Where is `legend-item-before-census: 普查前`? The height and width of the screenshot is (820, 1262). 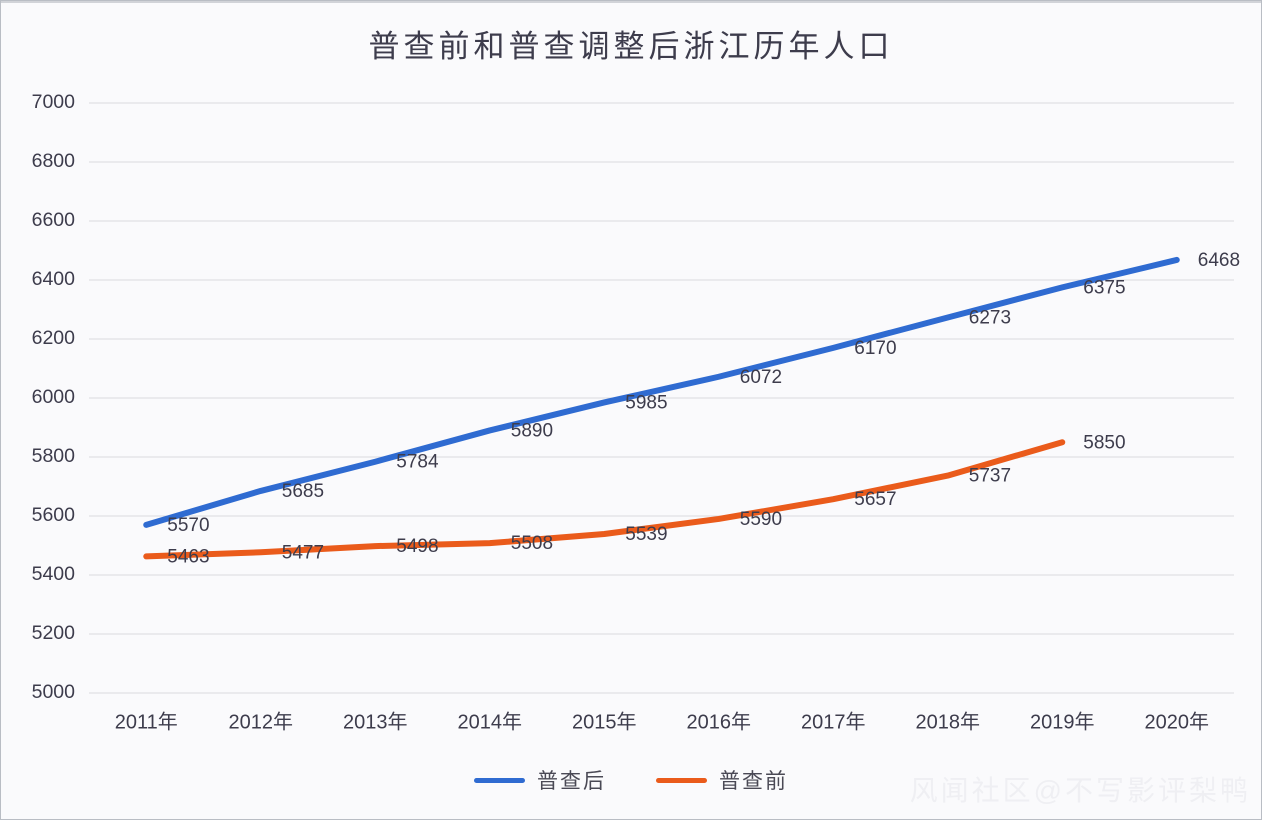 legend-item-before-census: 普查前 is located at coordinates (722, 780).